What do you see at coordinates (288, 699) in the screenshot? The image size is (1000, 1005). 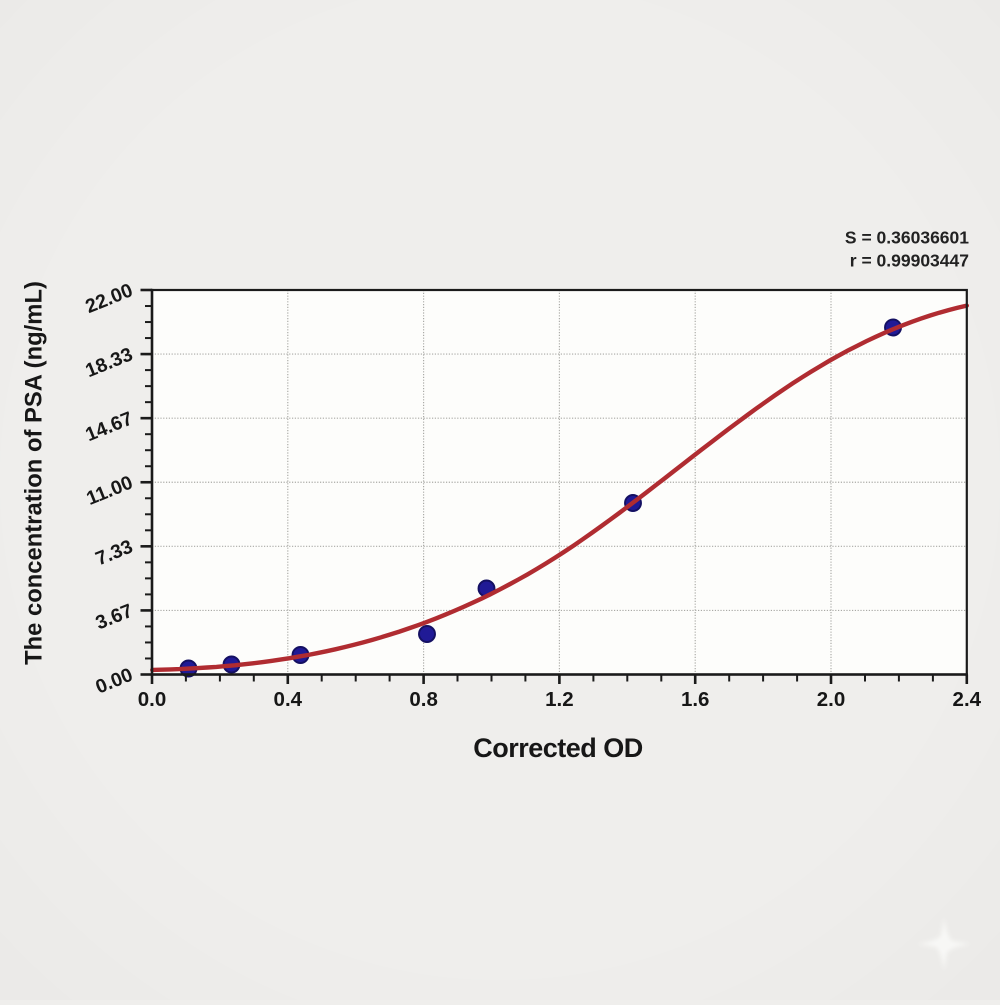 I see `svg-text: 0.4` at bounding box center [288, 699].